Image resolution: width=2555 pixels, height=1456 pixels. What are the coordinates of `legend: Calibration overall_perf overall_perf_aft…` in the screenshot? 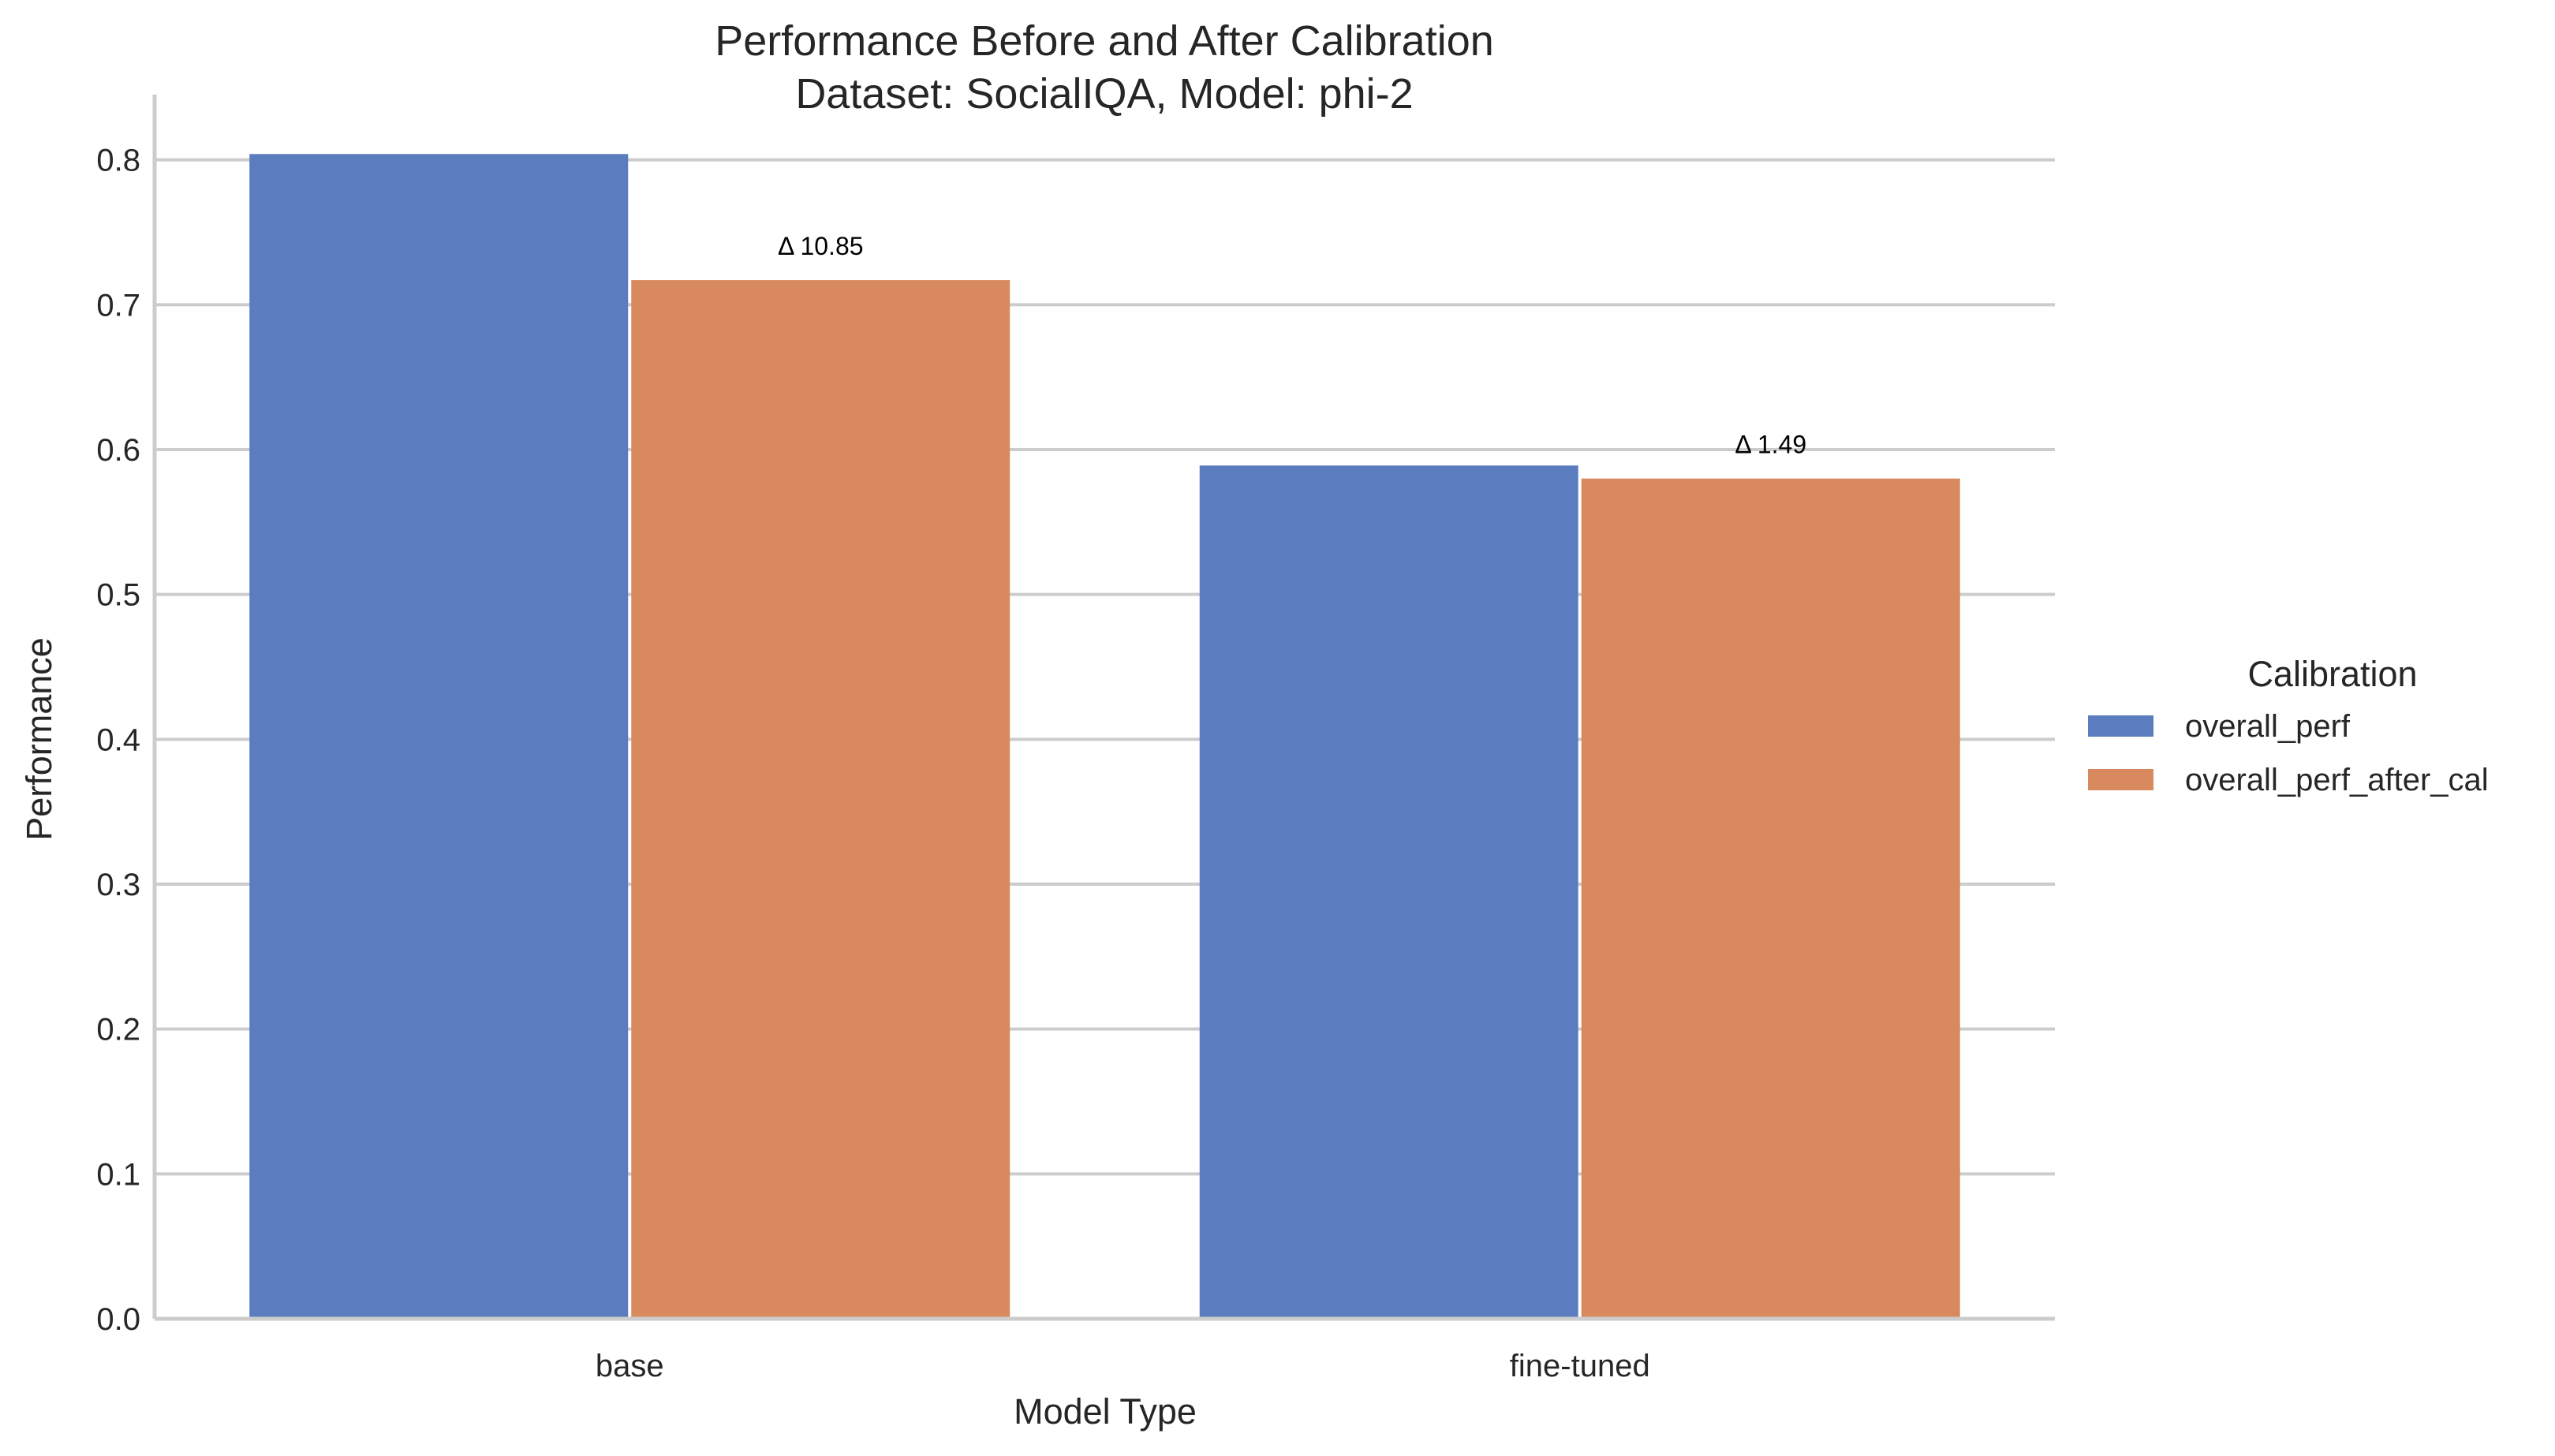 It's located at (2288, 725).